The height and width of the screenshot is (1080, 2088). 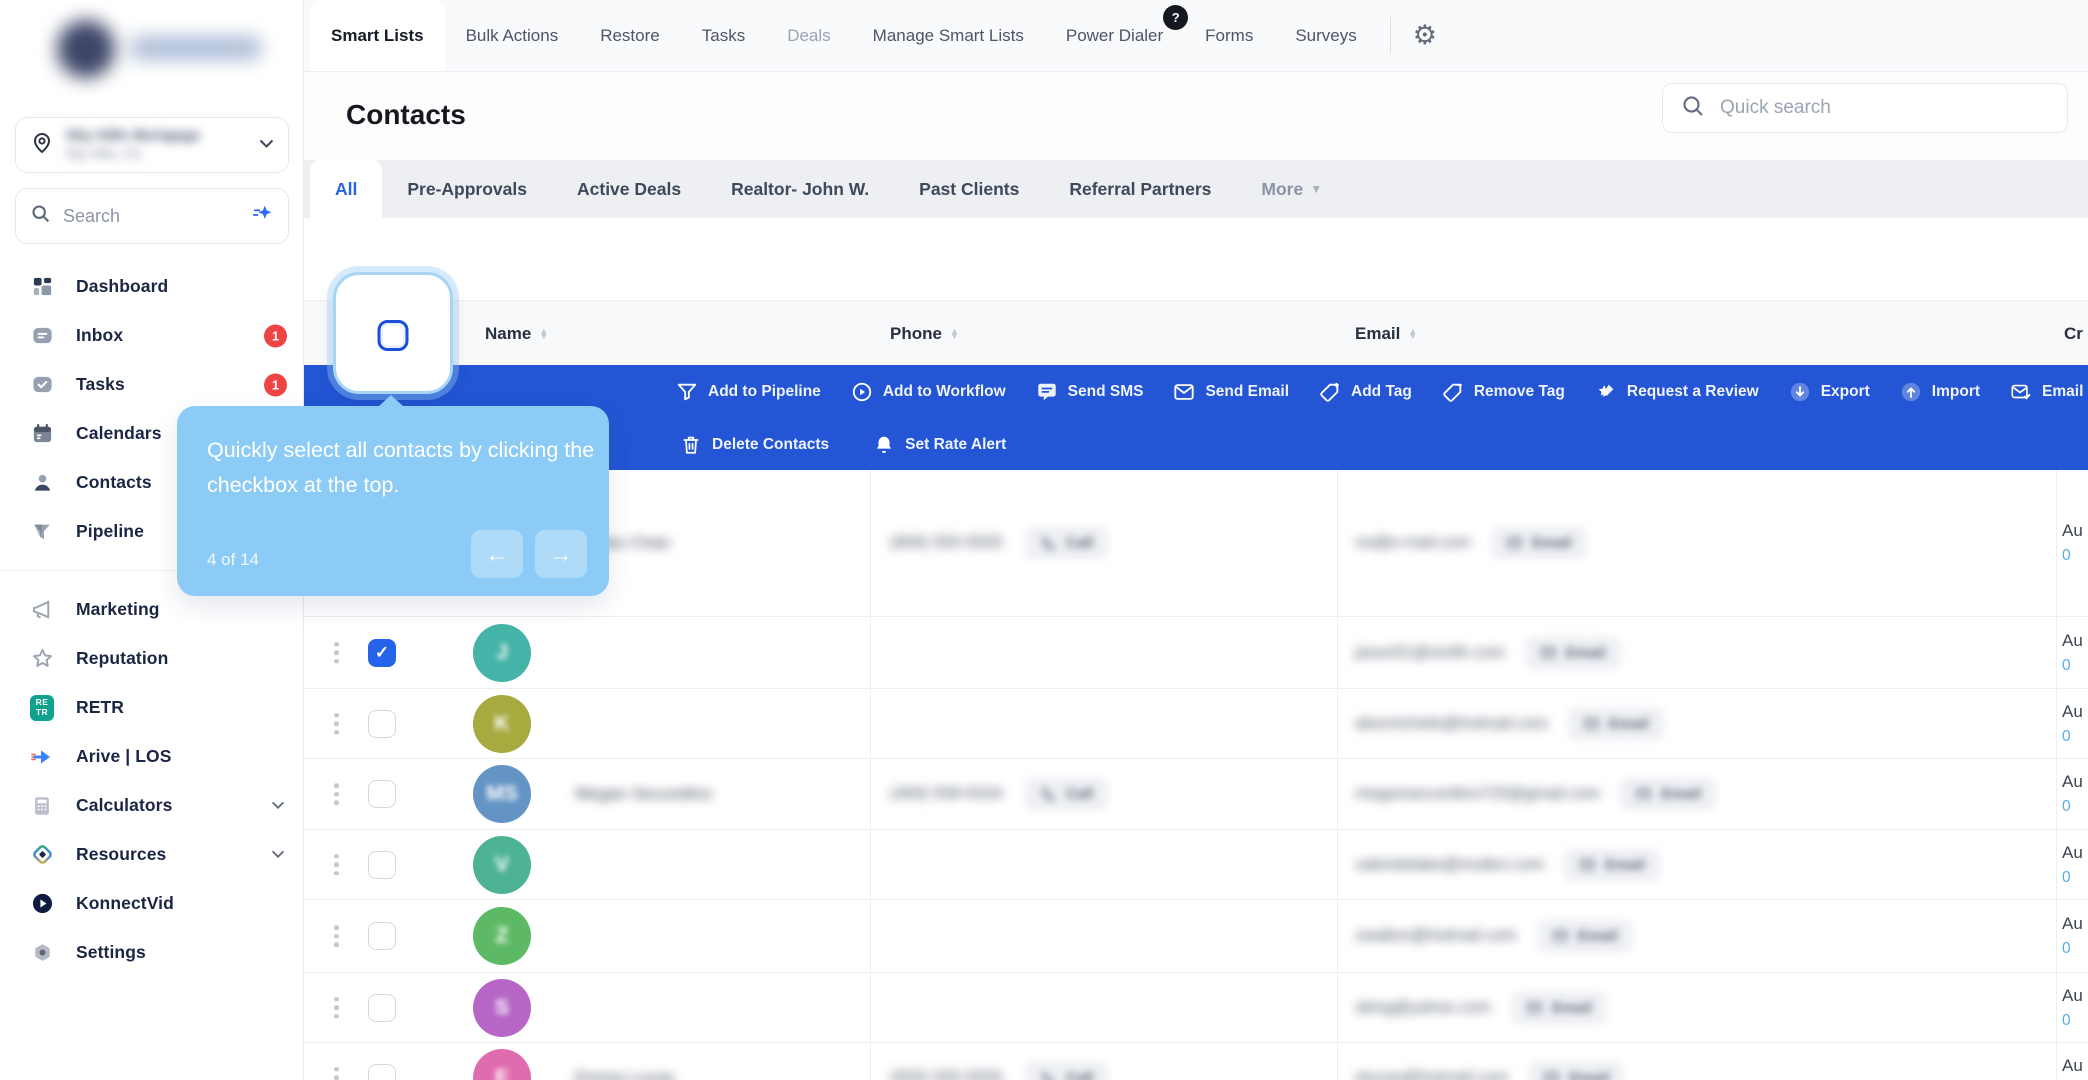 I want to click on nav-tab-manage-smart-lists: Manage Smart Lists, so click(x=948, y=35).